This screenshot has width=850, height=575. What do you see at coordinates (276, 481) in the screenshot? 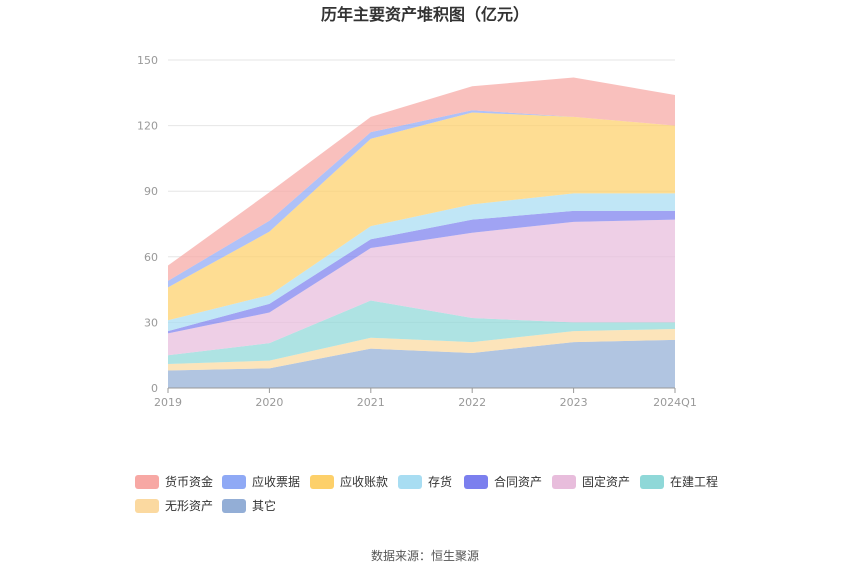
I see `legend-label: 应收票据` at bounding box center [276, 481].